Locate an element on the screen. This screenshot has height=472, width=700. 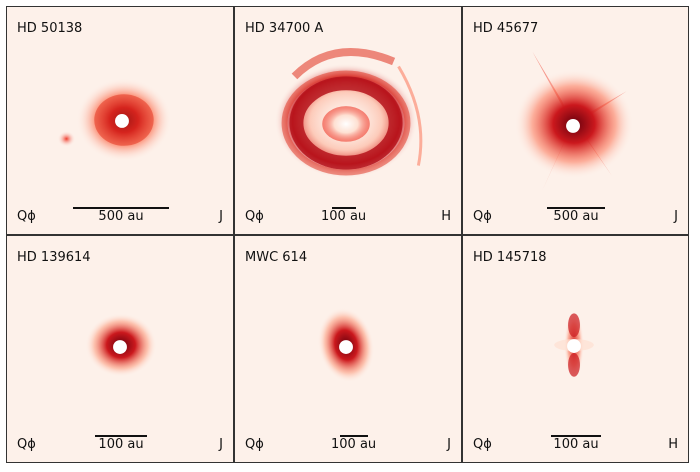
star-name: HD 45677 is located at coordinates (506, 28).